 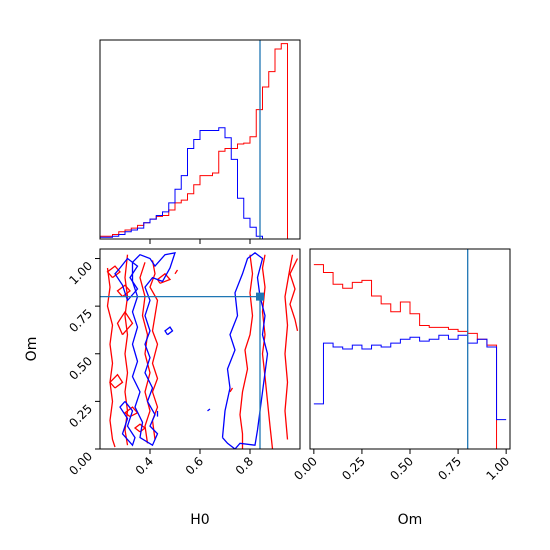 What do you see at coordinates (80, 368) in the screenshot?
I see `y-tick-label: 0.50` at bounding box center [80, 368].